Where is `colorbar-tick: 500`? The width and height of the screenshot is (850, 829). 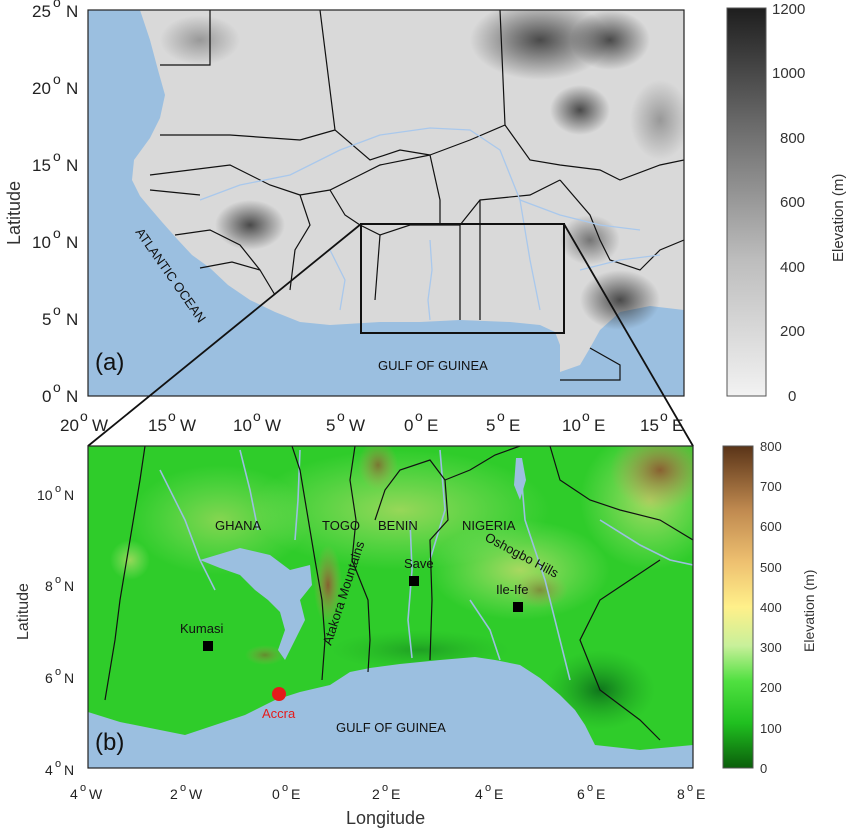
colorbar-tick: 500 is located at coordinates (771, 567).